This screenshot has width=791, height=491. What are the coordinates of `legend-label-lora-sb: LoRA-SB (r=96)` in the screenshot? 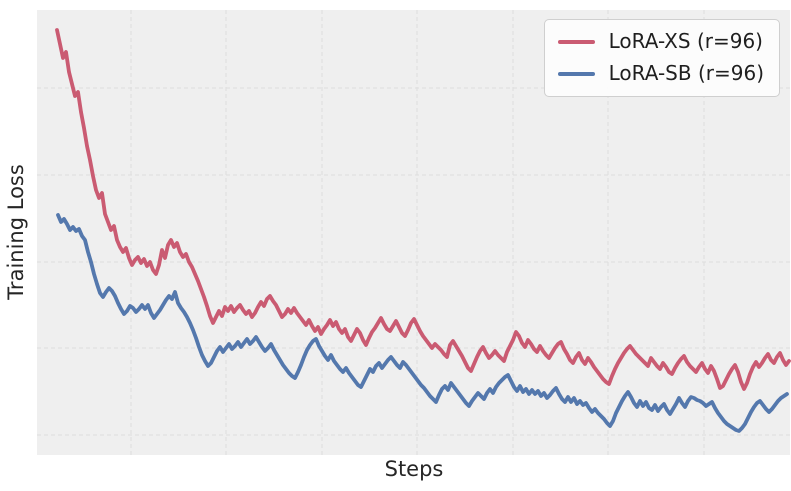 It's located at (686, 73).